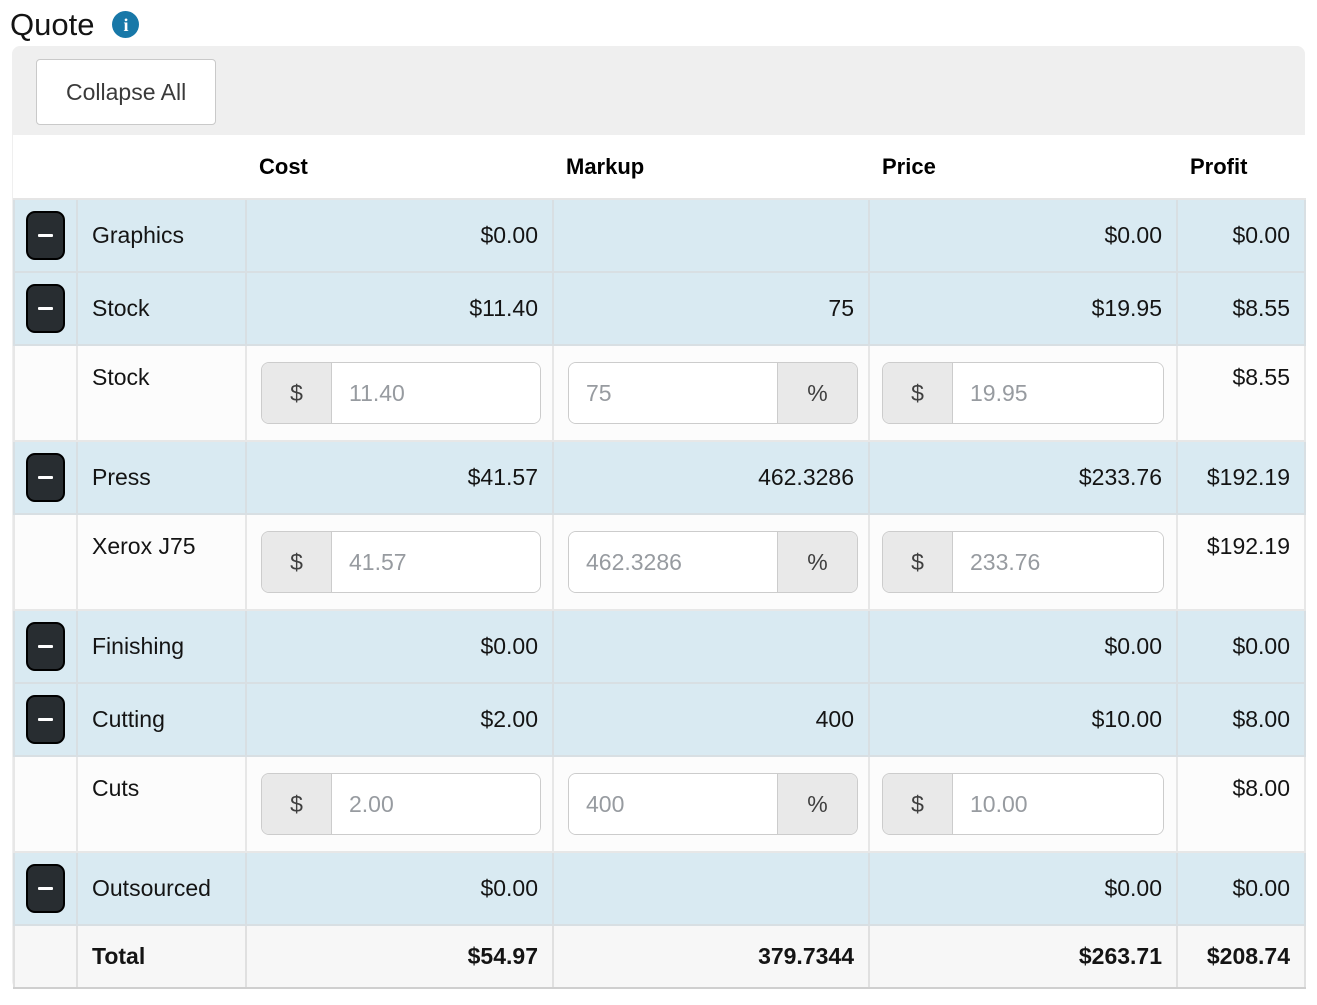  What do you see at coordinates (1023, 646) in the screenshot?
I see `price-value: $0.00` at bounding box center [1023, 646].